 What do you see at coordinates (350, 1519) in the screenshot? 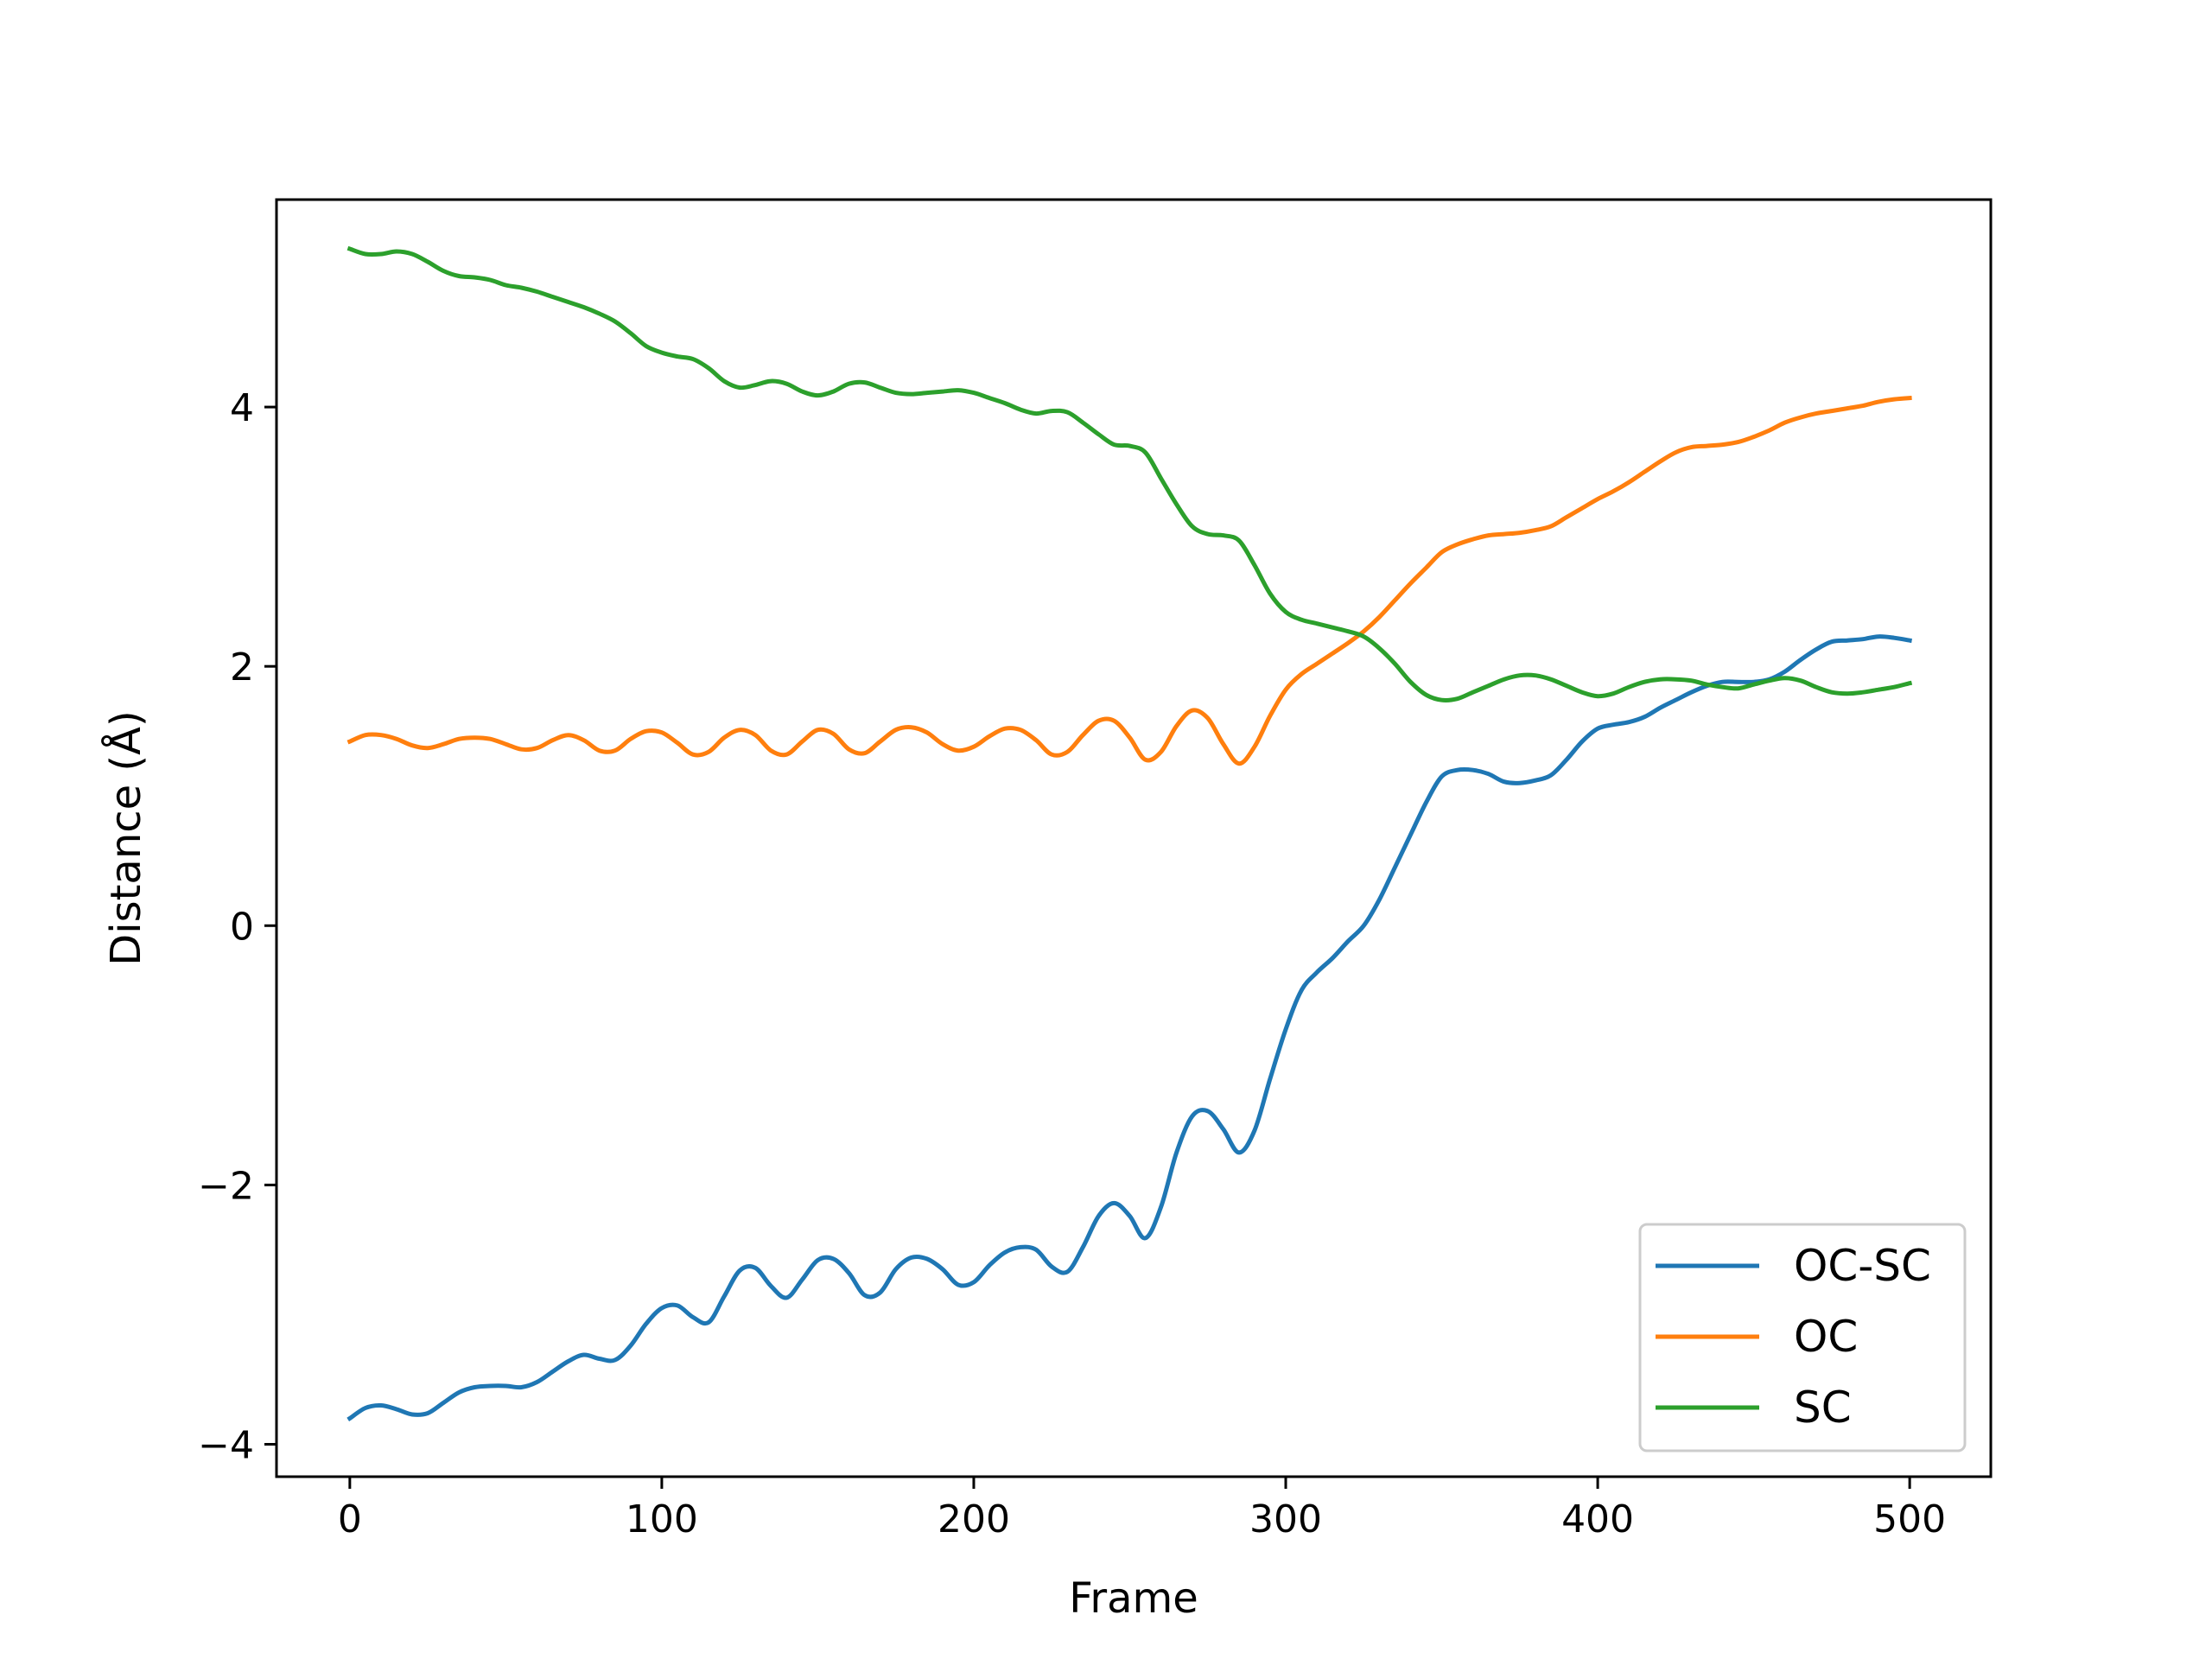
I see `x-tick-label: 0` at bounding box center [350, 1519].